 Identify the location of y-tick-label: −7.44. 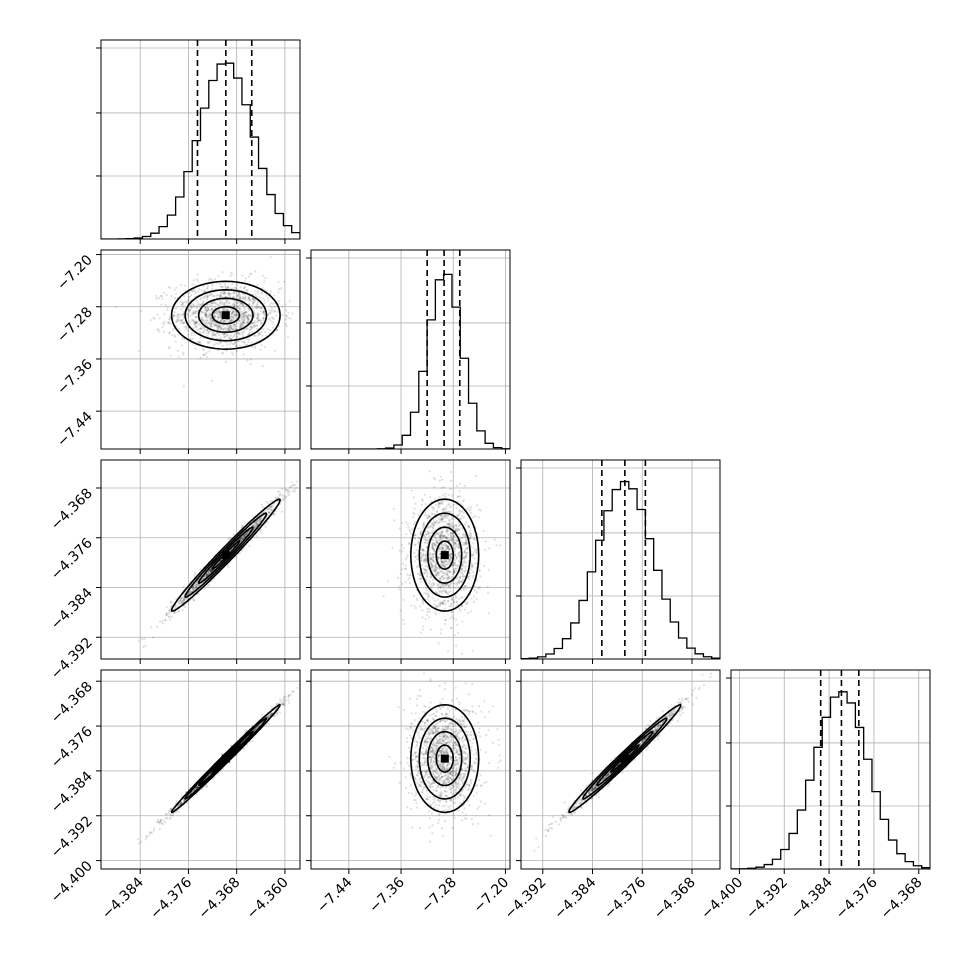
(75, 430).